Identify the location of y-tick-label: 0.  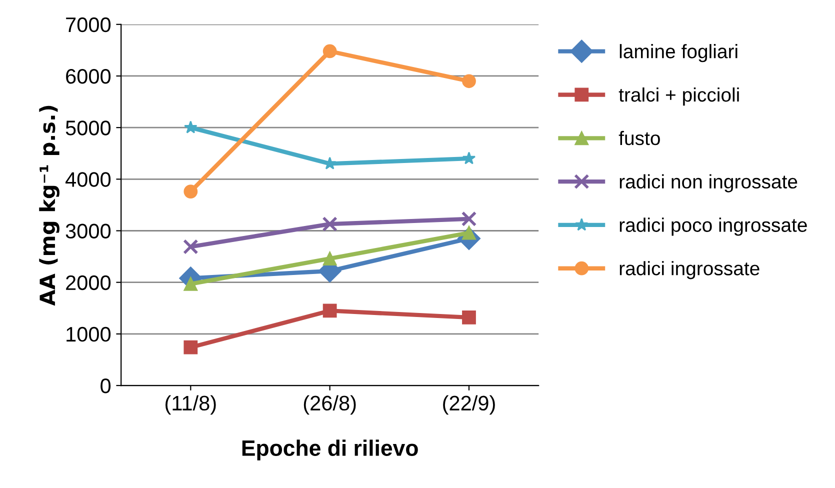
(105, 386).